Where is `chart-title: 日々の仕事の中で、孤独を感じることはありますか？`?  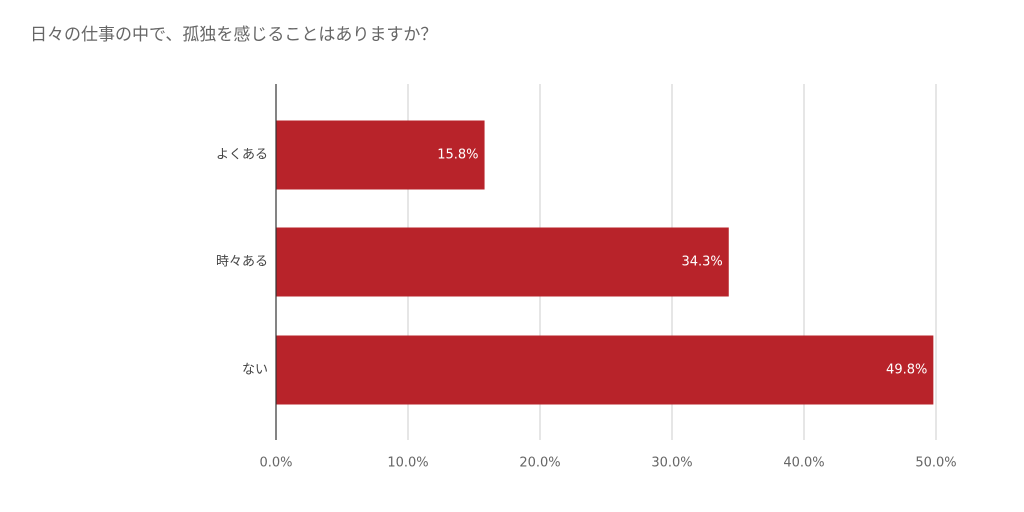 chart-title: 日々の仕事の中で、孤独を感じることはありますか？ is located at coordinates (233, 35).